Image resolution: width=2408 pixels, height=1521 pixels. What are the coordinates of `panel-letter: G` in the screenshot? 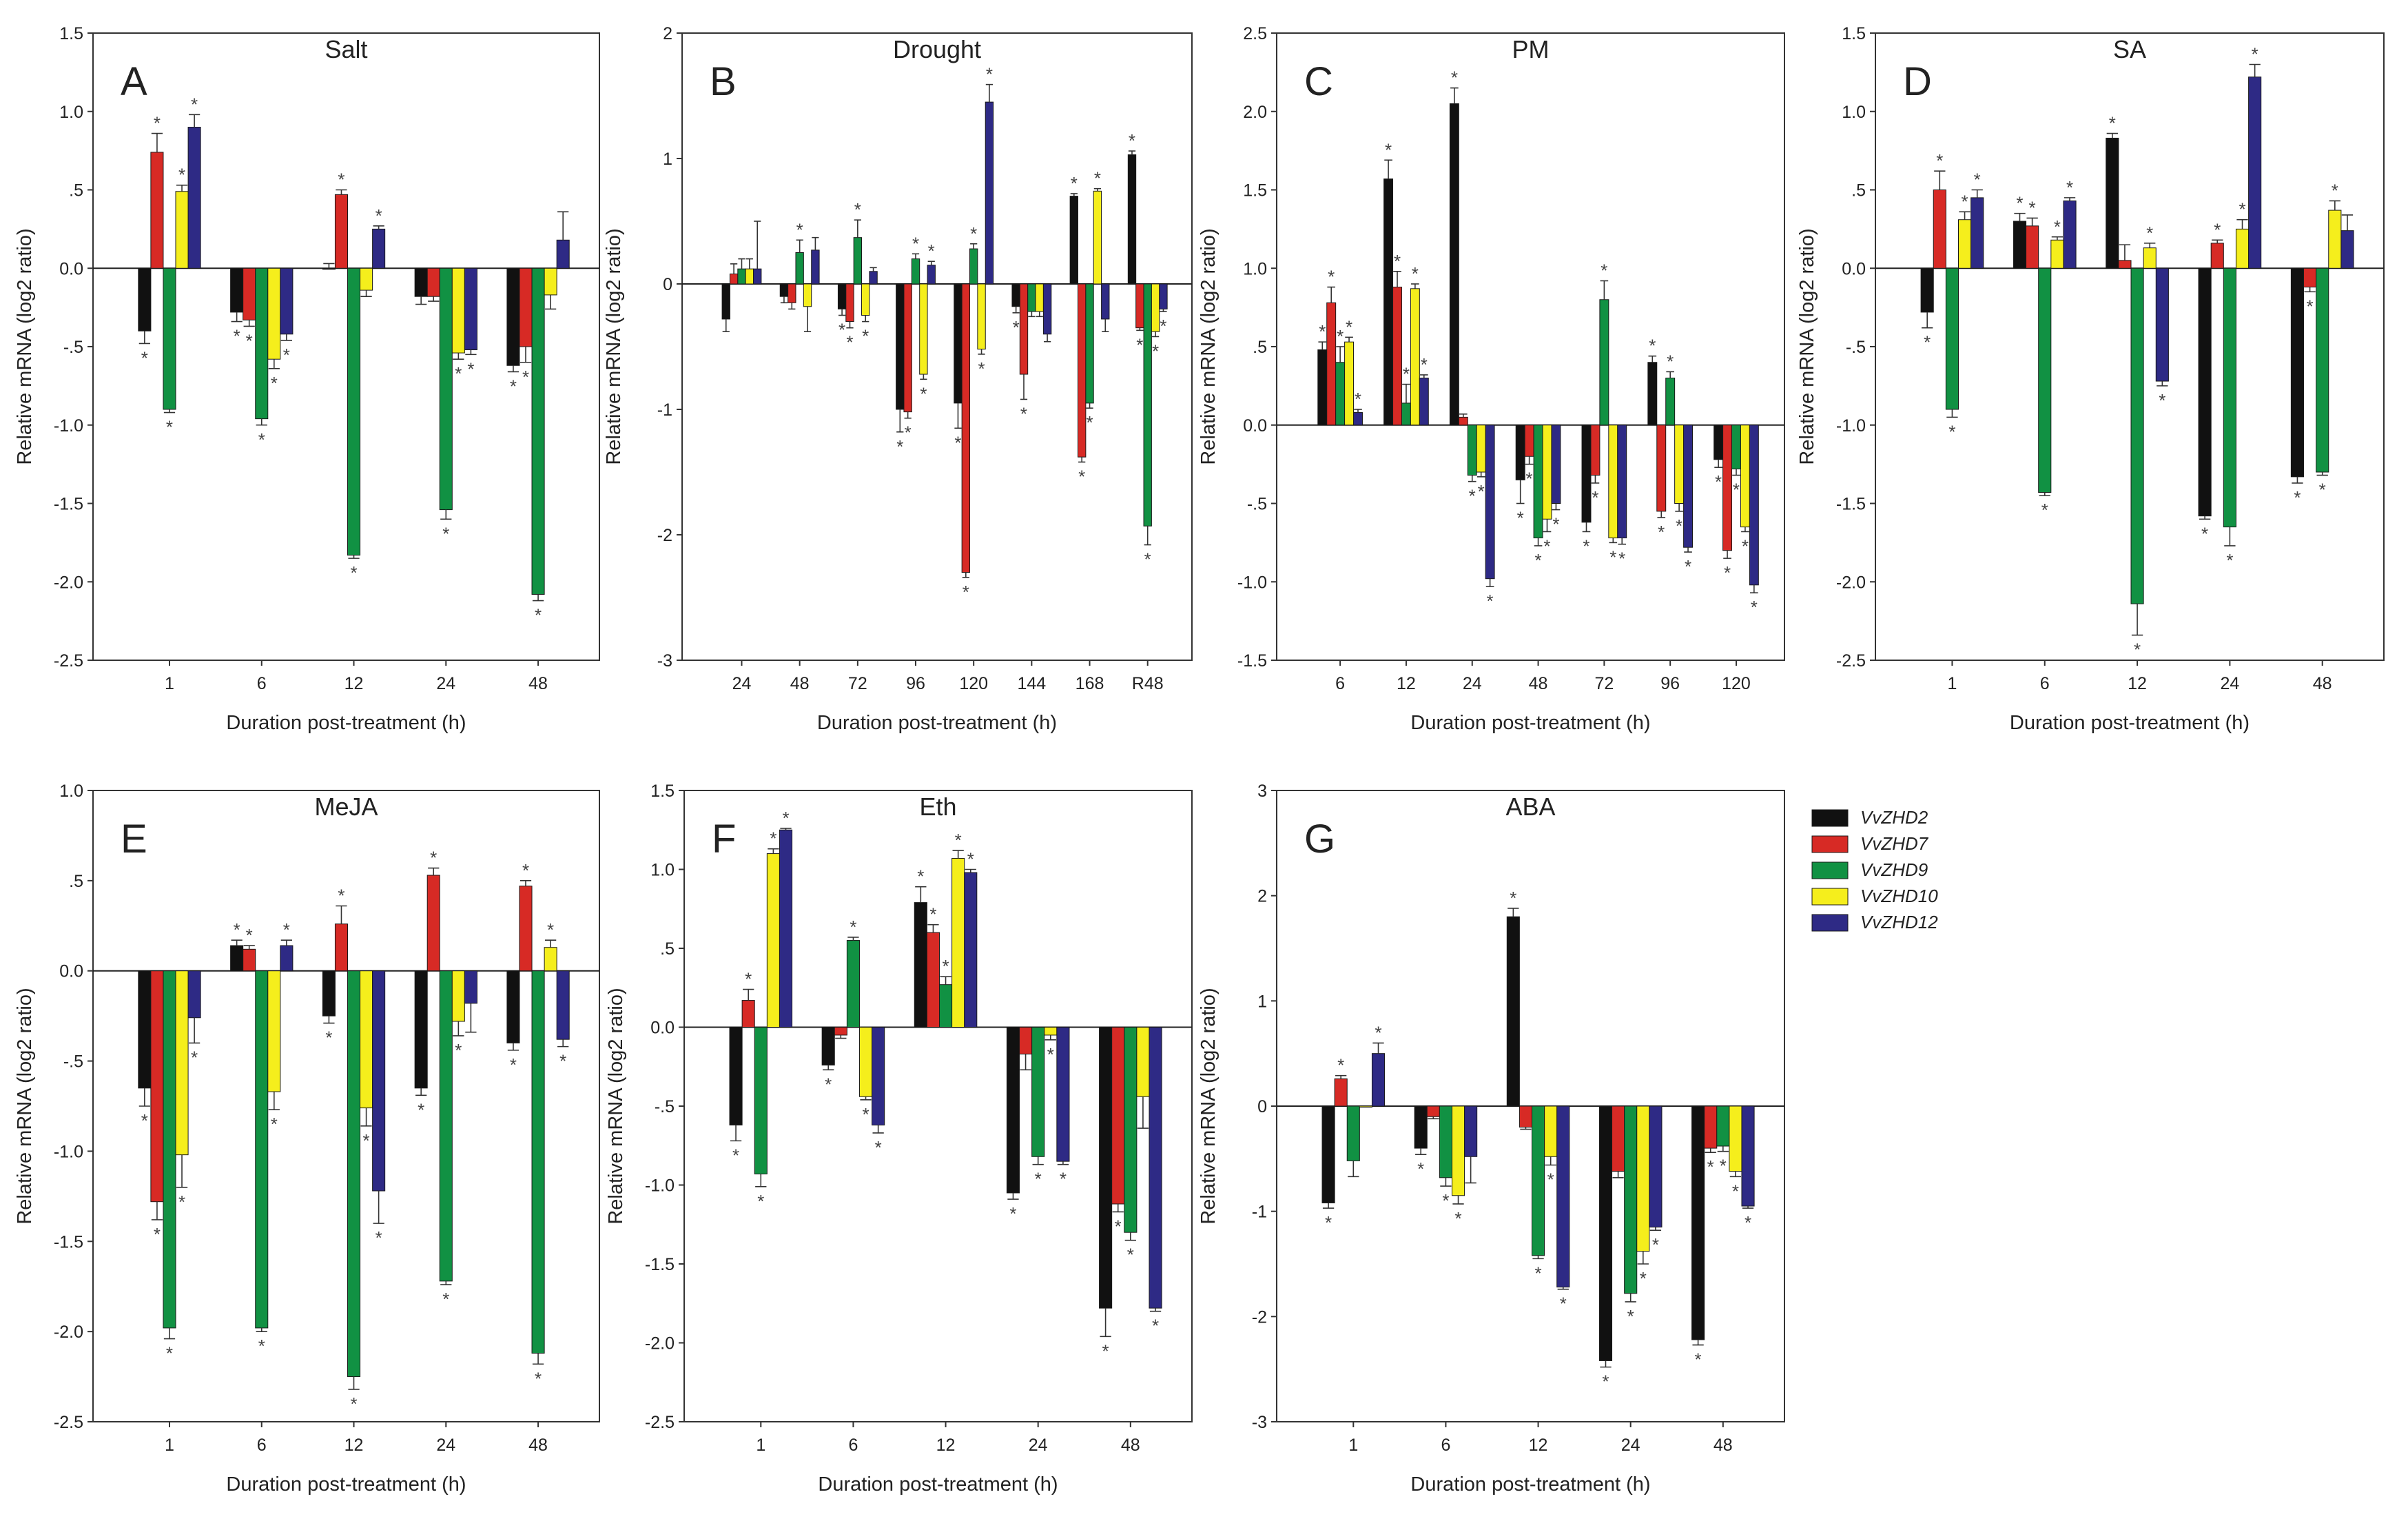 It's located at (1319, 839).